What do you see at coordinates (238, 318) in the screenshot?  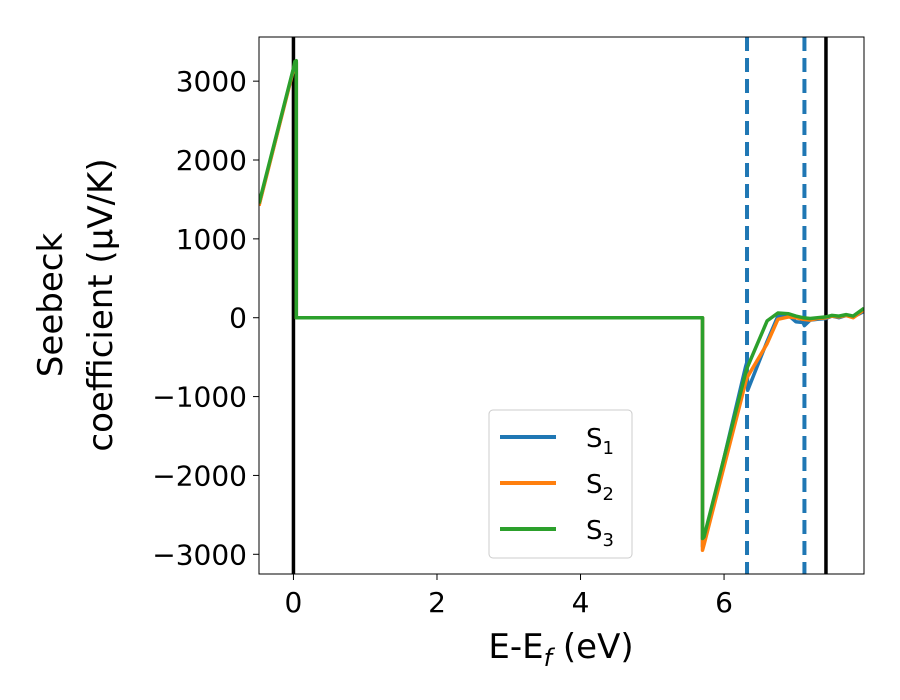 I see `y-tick-label: 0` at bounding box center [238, 318].